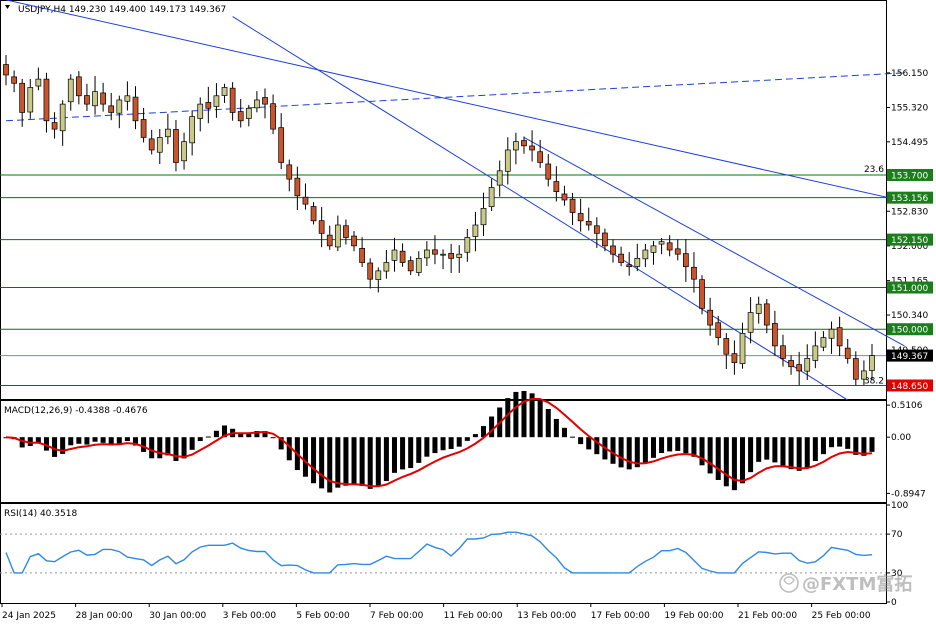  Describe the element at coordinates (909, 74) in the screenshot. I see `price-tick-label: 156.150` at that location.